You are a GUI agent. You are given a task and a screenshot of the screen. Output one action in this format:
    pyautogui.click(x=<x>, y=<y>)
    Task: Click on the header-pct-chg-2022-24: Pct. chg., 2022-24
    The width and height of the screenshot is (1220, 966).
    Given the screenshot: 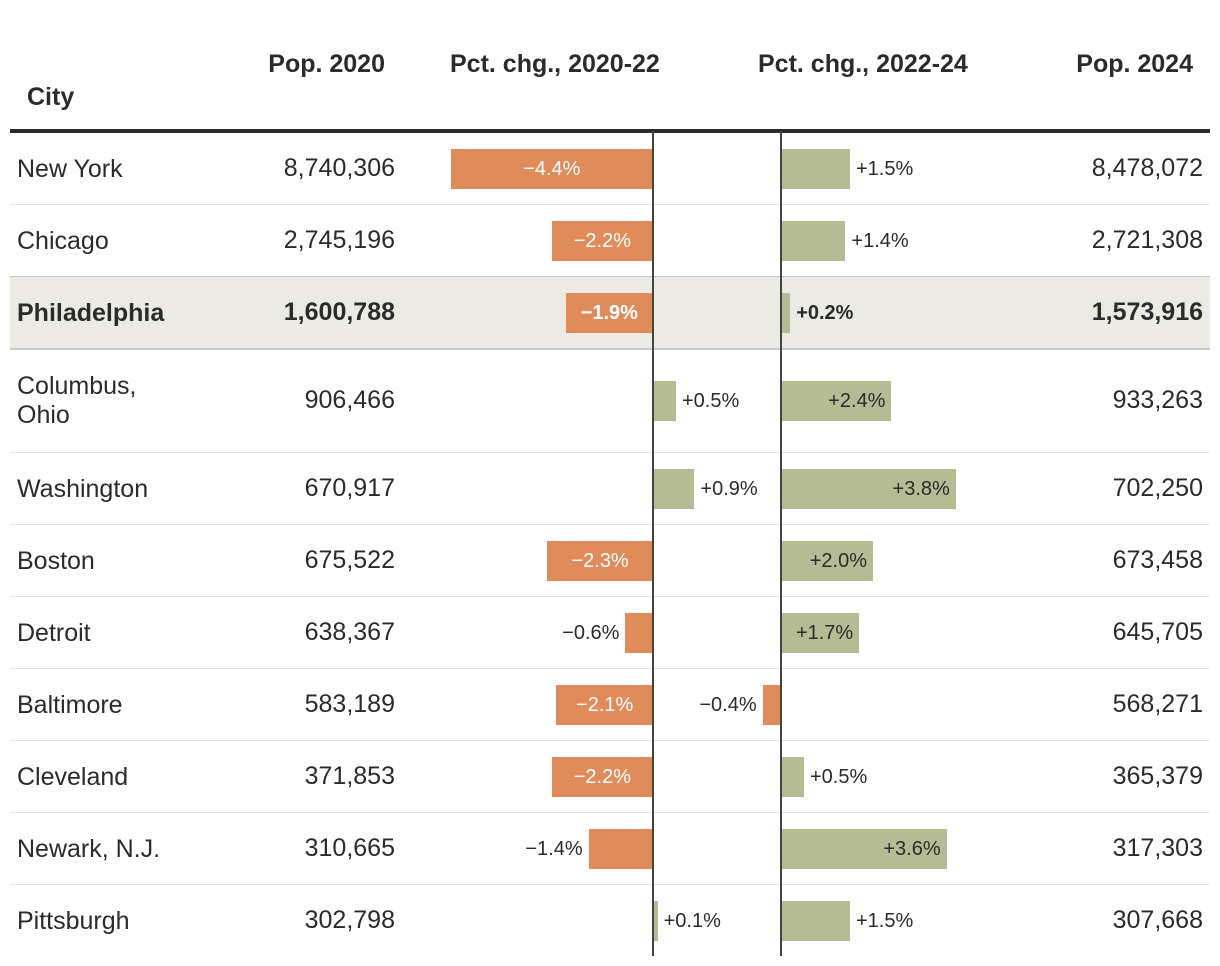 What is the action you would take?
    pyautogui.click(x=863, y=64)
    